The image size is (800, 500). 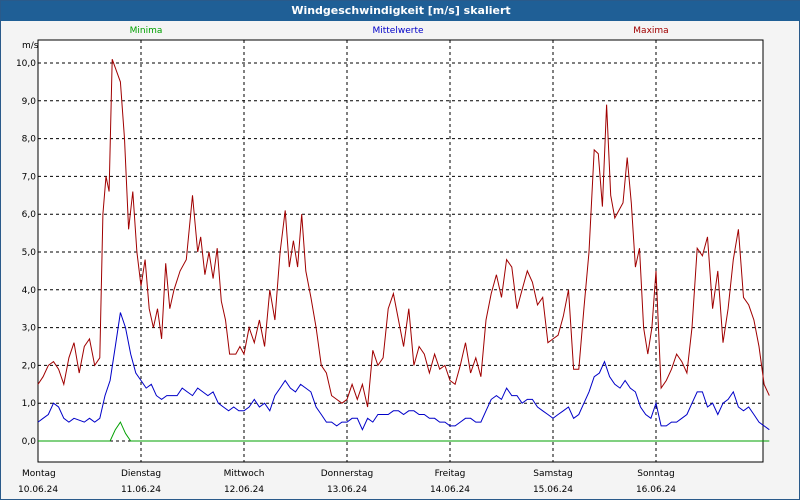 I want to click on y-tick-label: 3,0, so click(x=29, y=329).